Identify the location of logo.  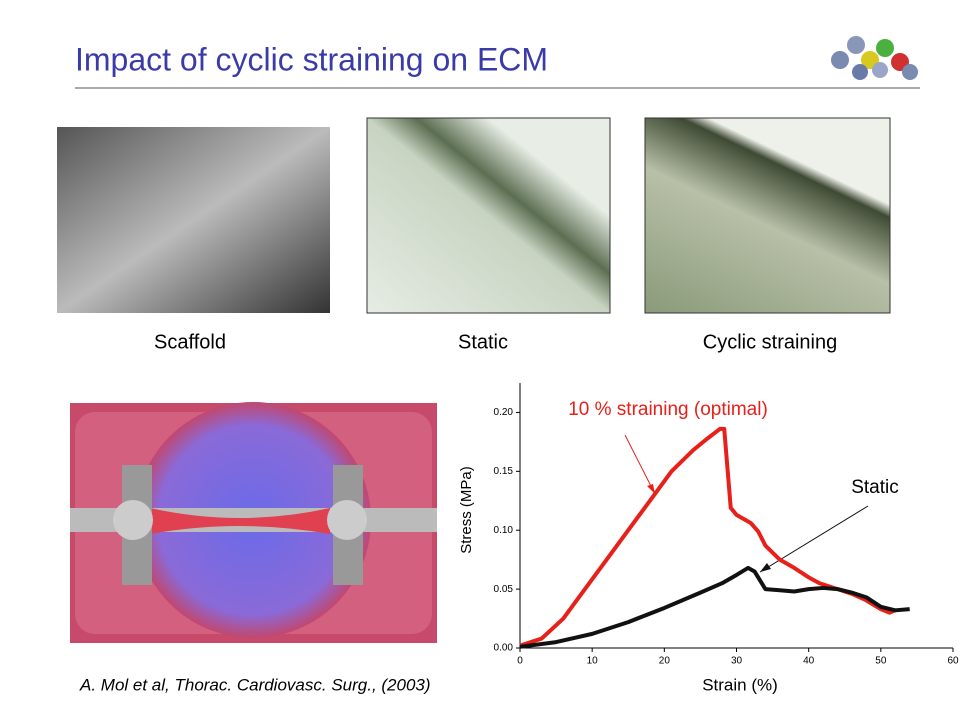
(874, 58).